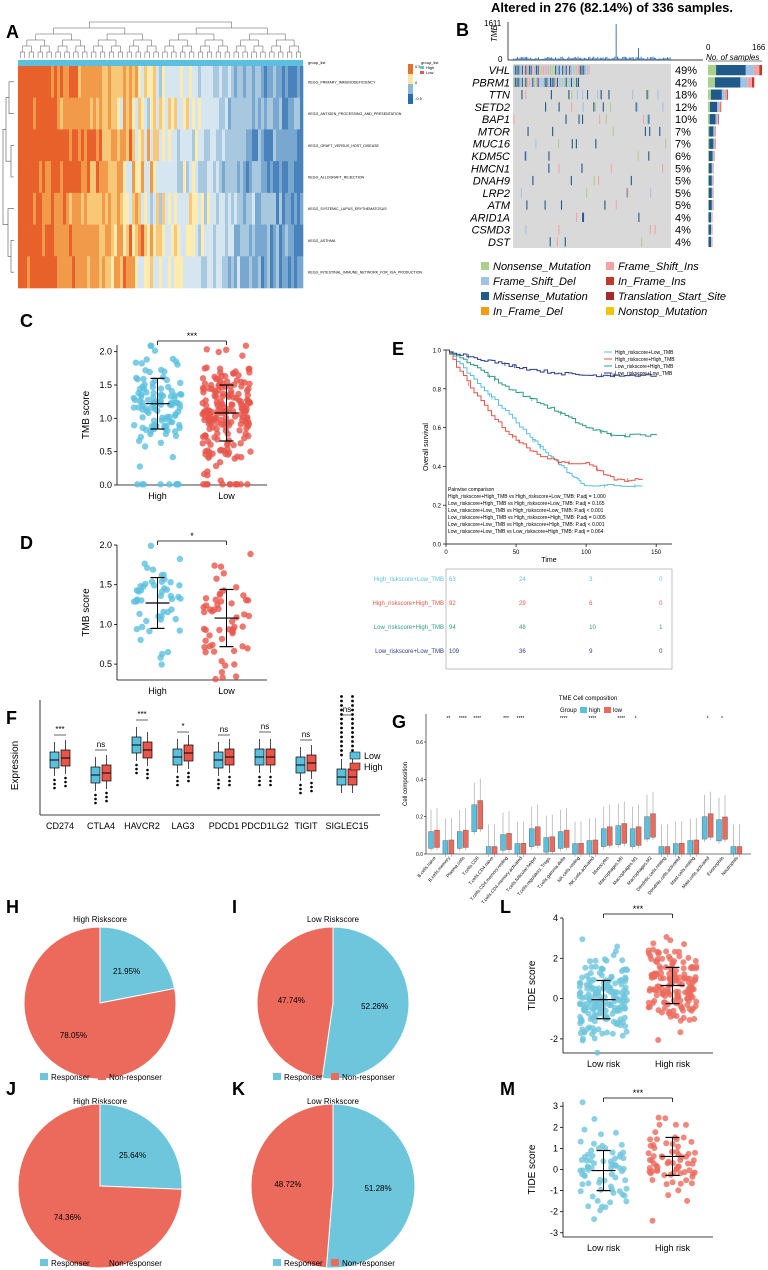  I want to click on y-tick-label: 1.5, so click(105, 385).